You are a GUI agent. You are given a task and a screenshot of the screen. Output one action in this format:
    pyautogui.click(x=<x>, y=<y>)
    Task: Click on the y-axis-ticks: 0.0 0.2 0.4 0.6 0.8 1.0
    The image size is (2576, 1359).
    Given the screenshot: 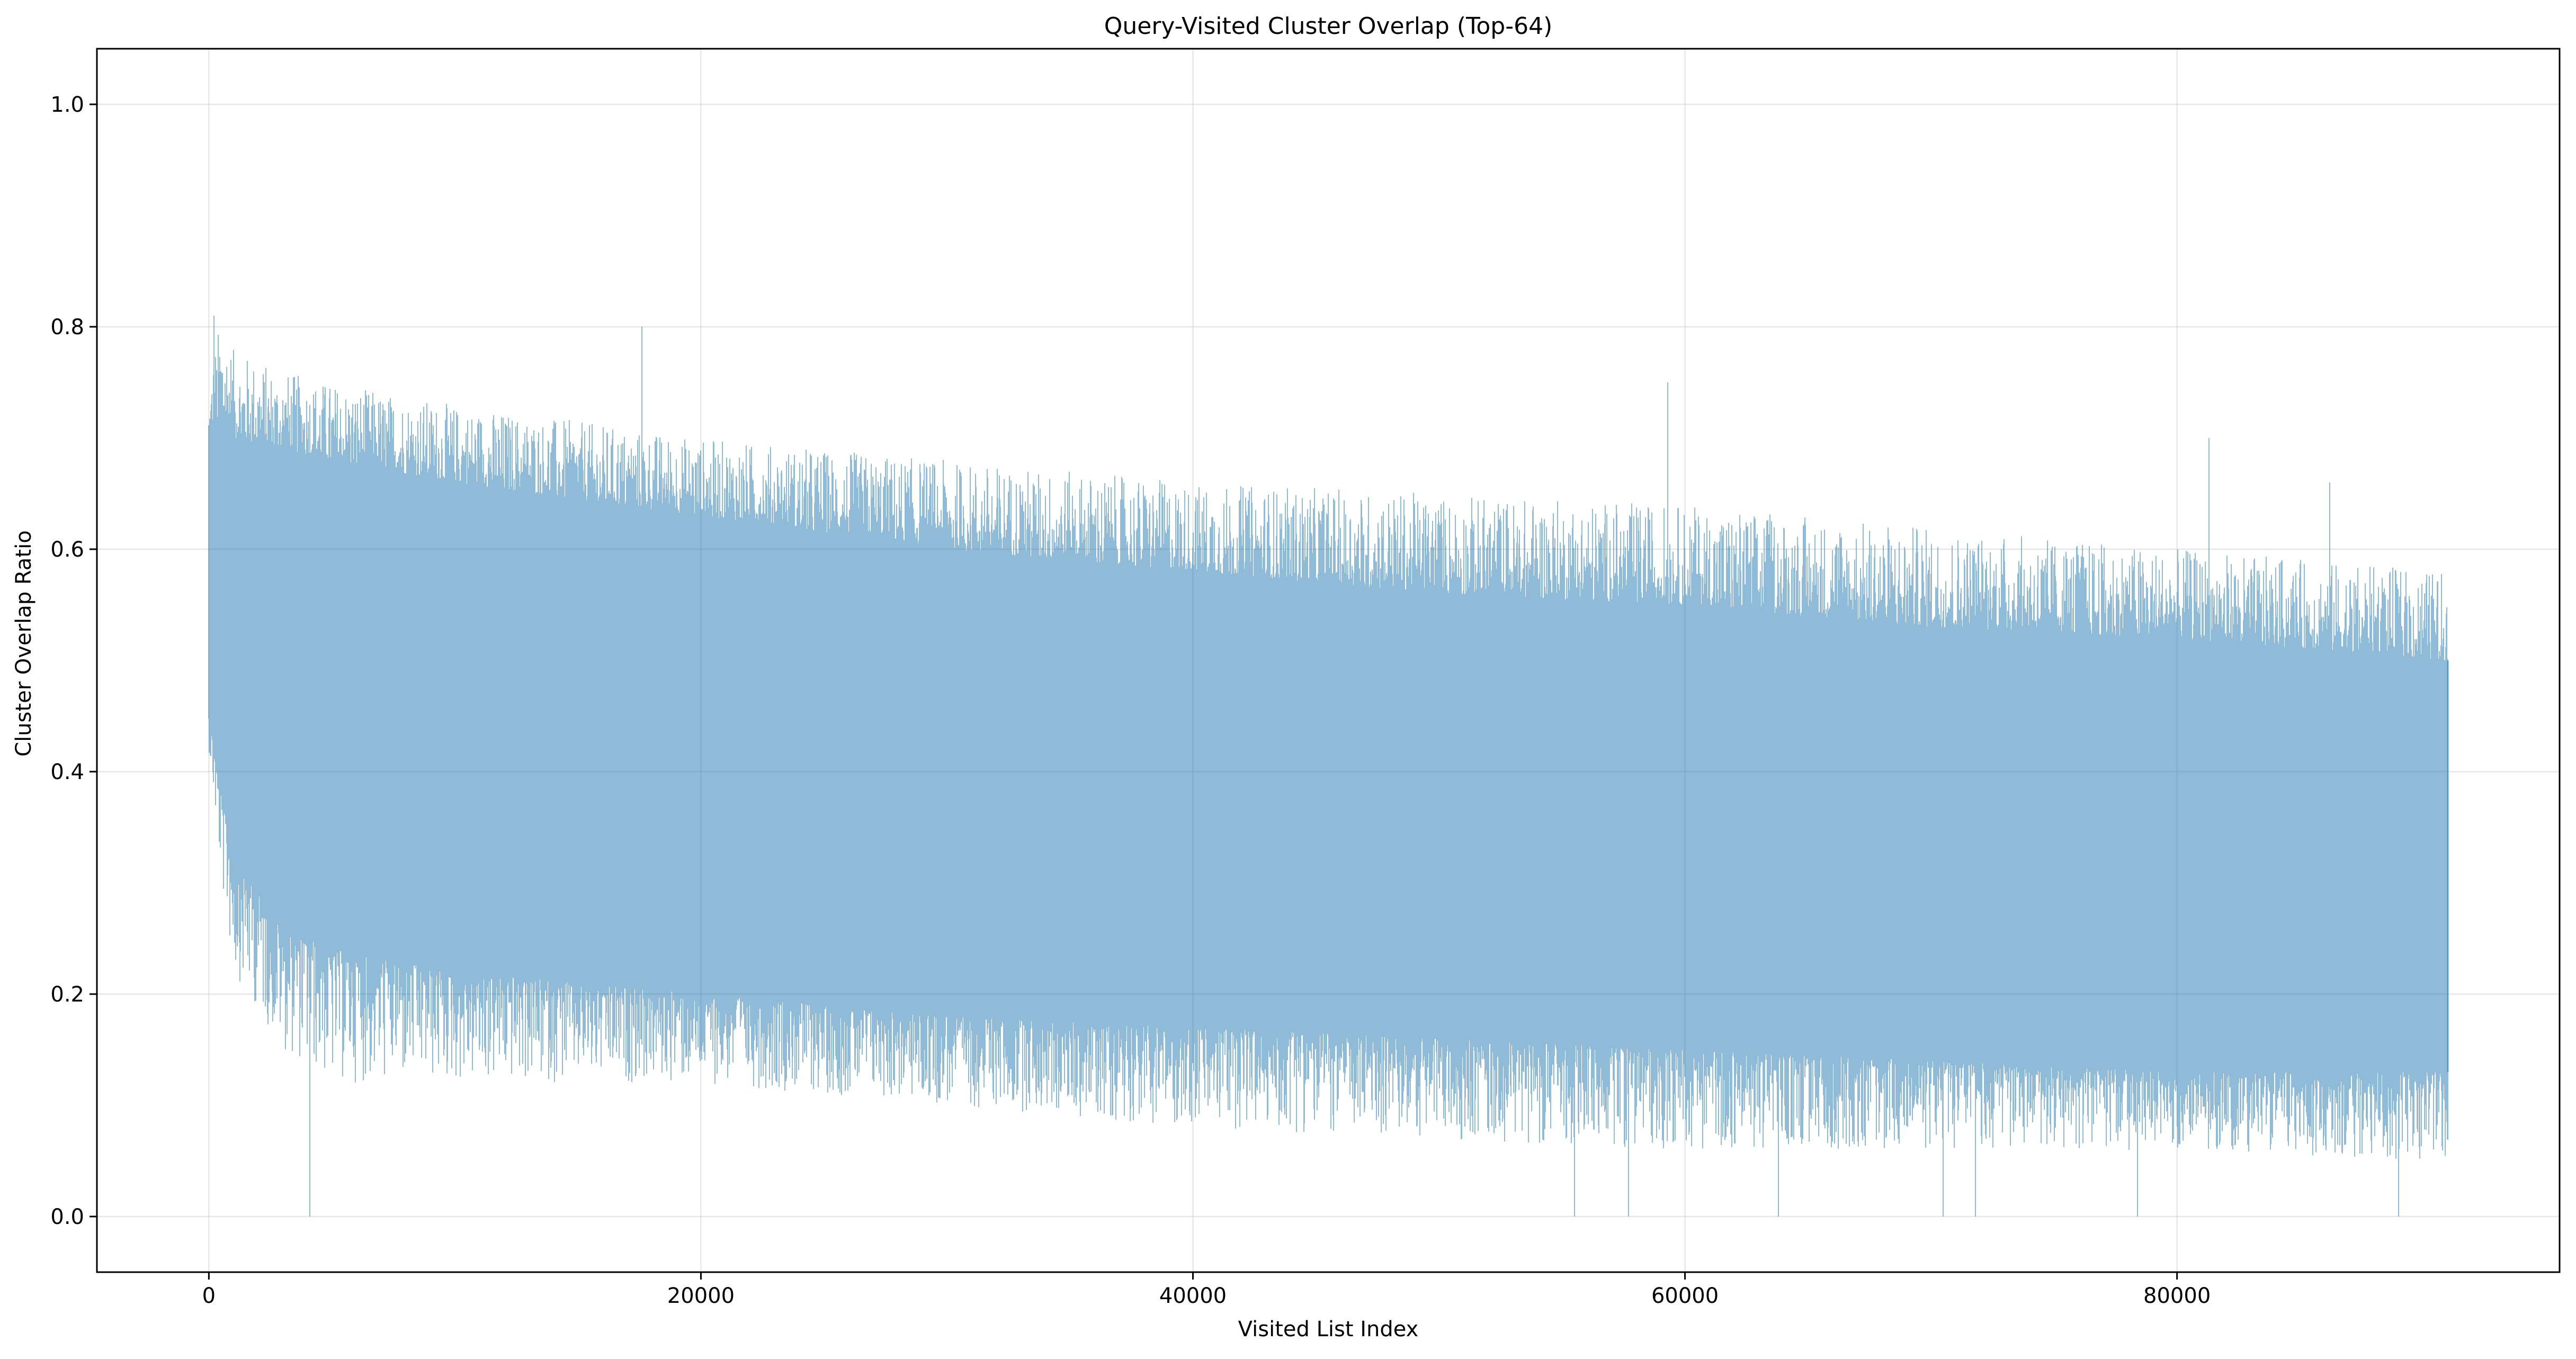 What is the action you would take?
    pyautogui.click(x=73, y=661)
    